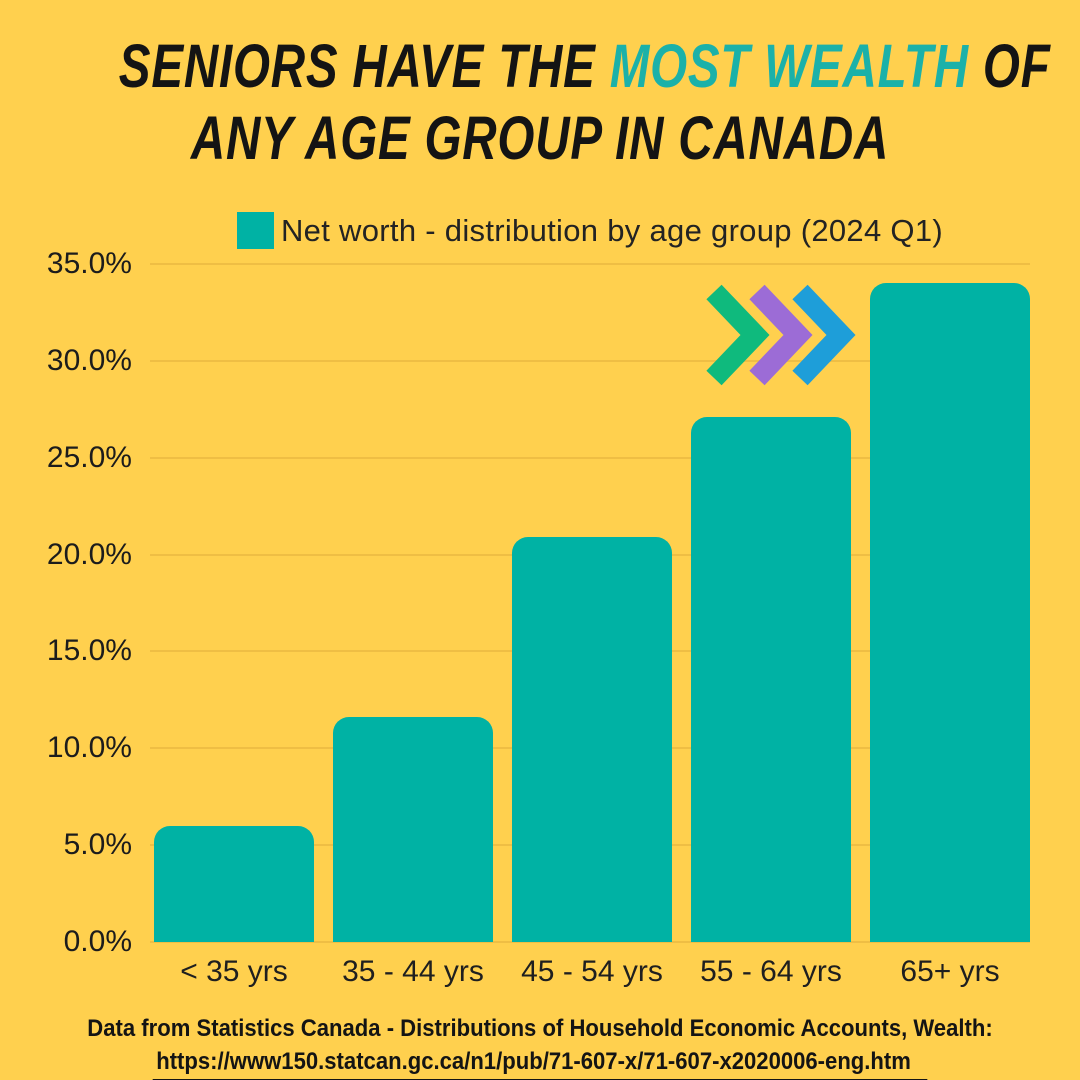  Describe the element at coordinates (413, 829) in the screenshot. I see `bar-35-44yrs` at that location.